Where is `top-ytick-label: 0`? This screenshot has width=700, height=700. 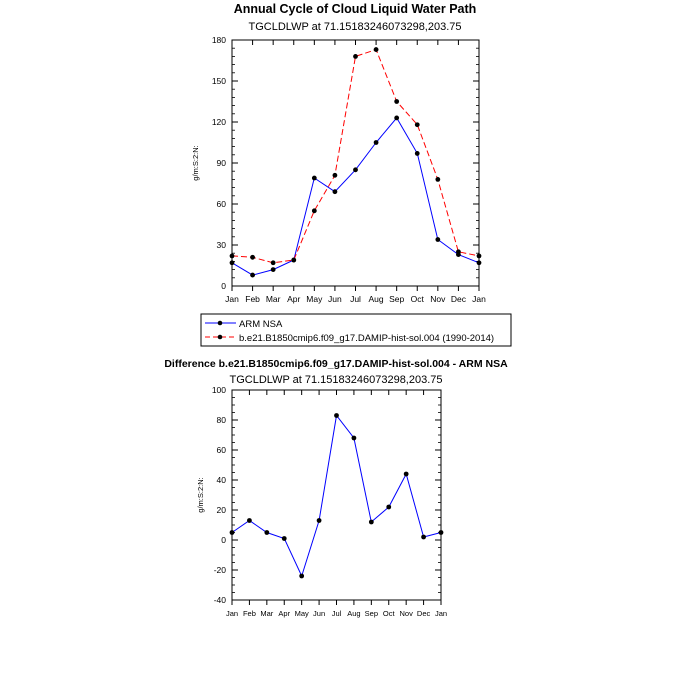
top-ytick-label: 0 is located at coordinates (223, 286).